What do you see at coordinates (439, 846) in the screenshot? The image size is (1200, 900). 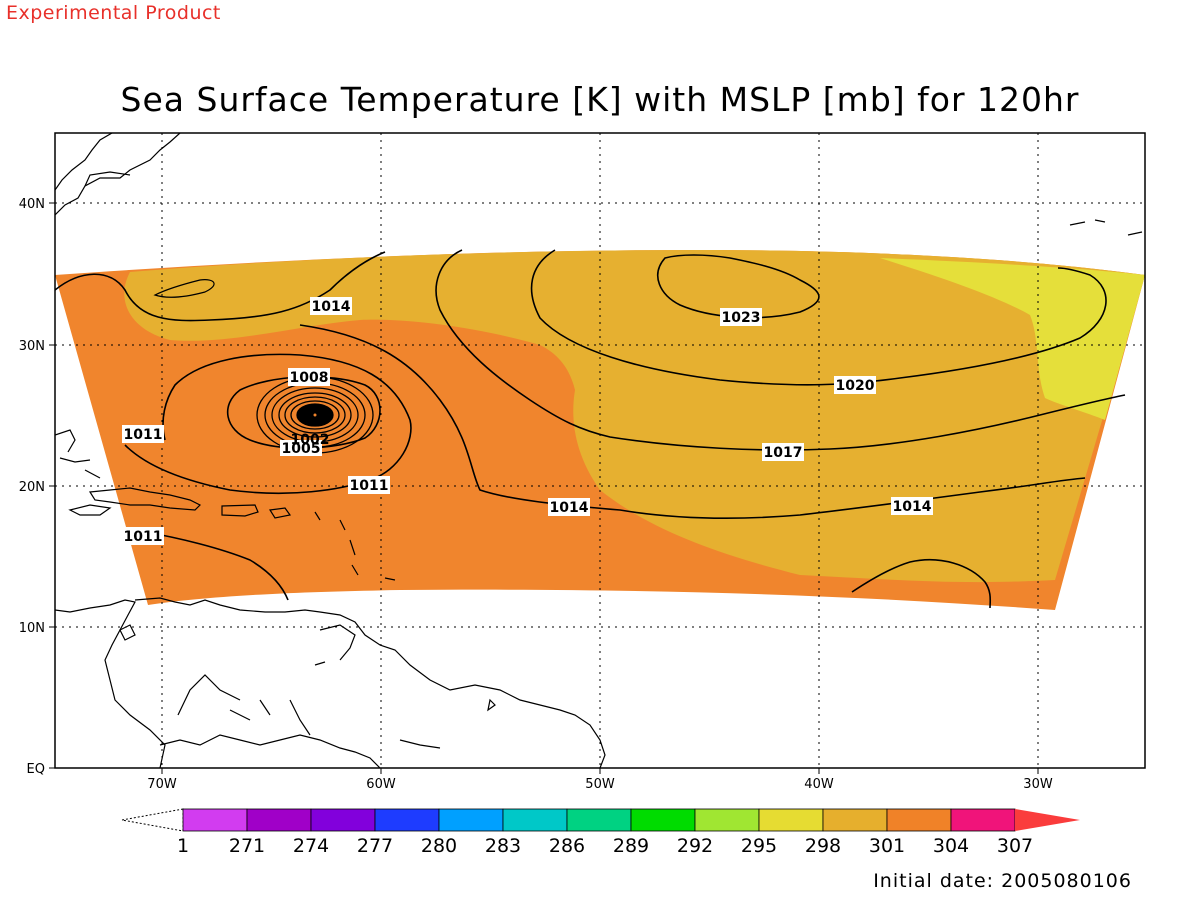 I see `colorbar-tick-label: 280` at bounding box center [439, 846].